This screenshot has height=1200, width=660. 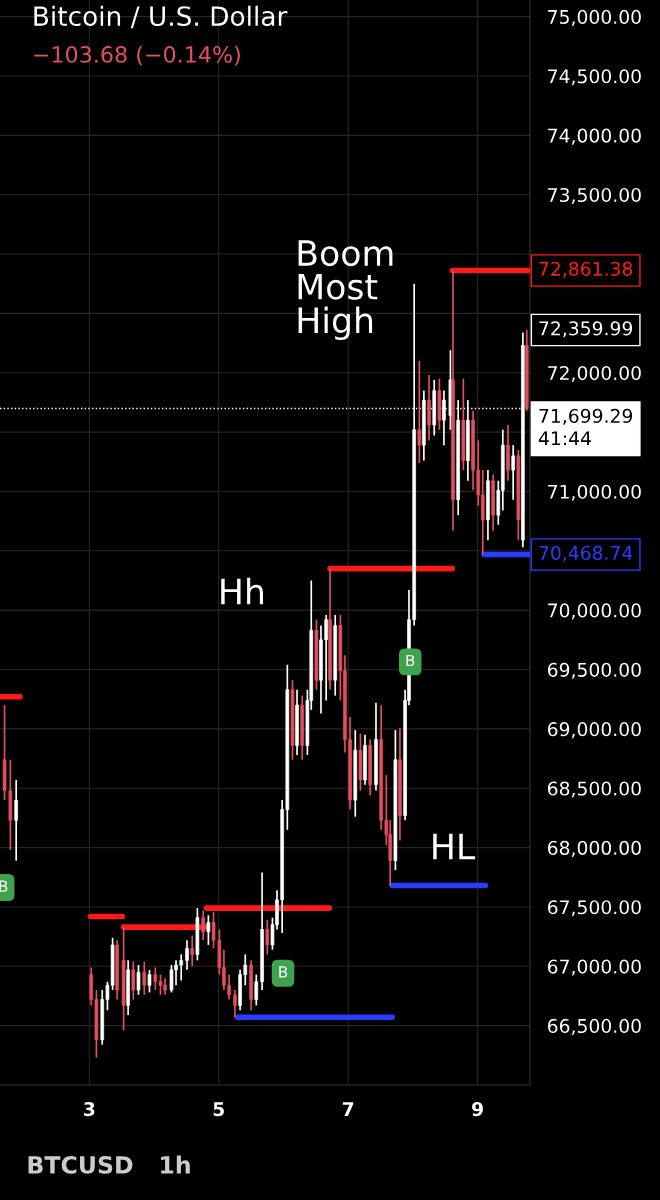 What do you see at coordinates (175, 1164) in the screenshot?
I see `text: 1h` at bounding box center [175, 1164].